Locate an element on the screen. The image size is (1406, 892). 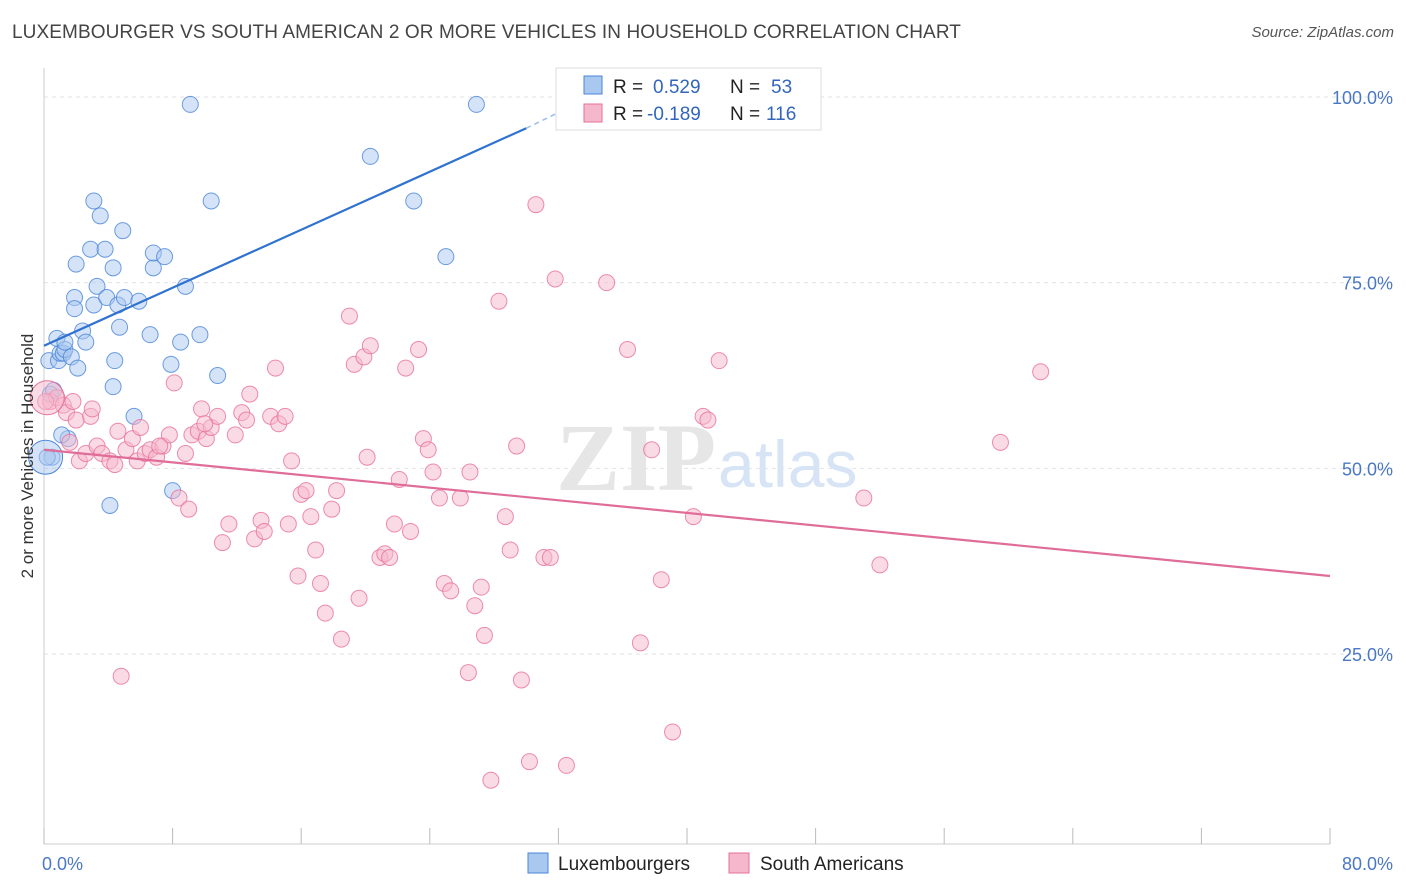
south-american-point-large is located at coordinates (47, 398).